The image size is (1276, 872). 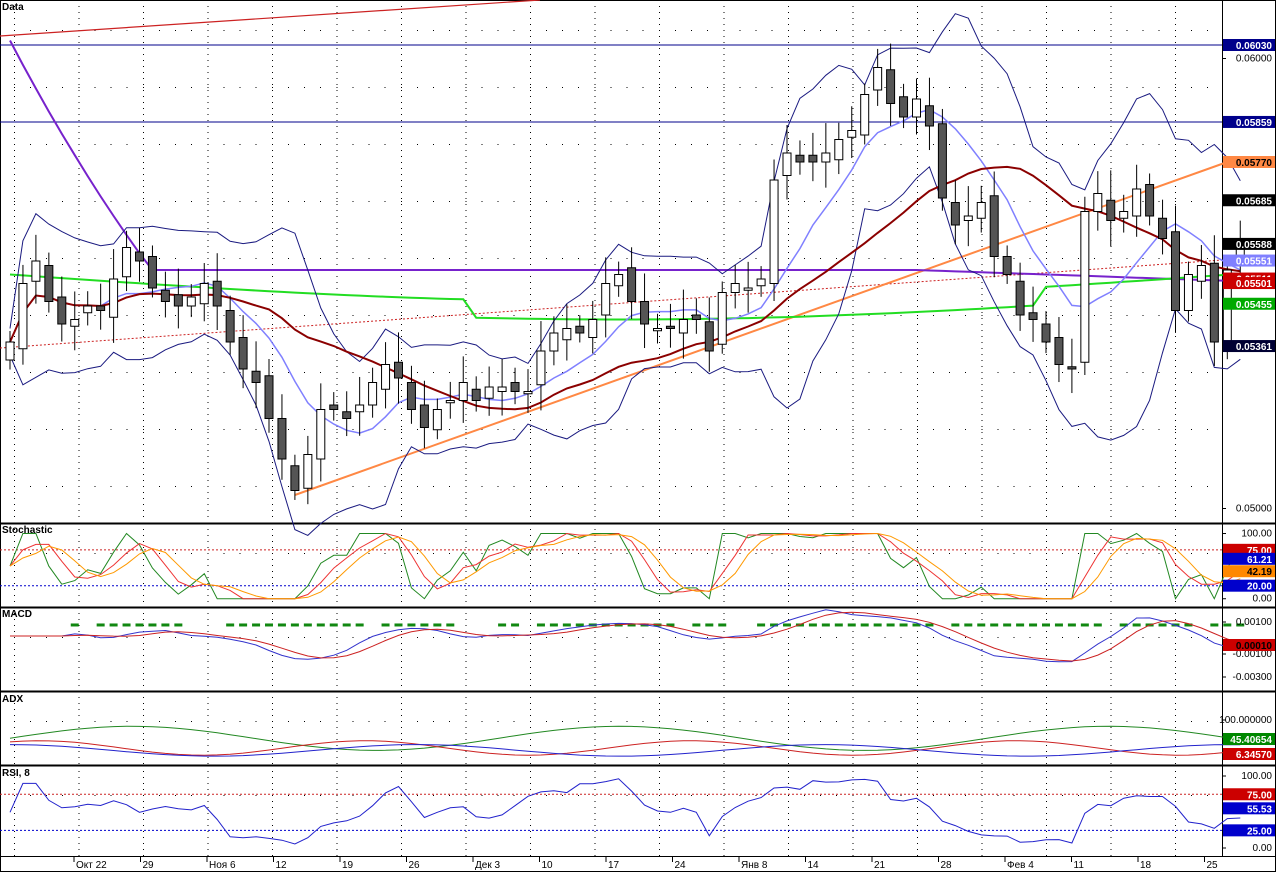 I want to click on stochastic-panel, so click(x=620, y=566).